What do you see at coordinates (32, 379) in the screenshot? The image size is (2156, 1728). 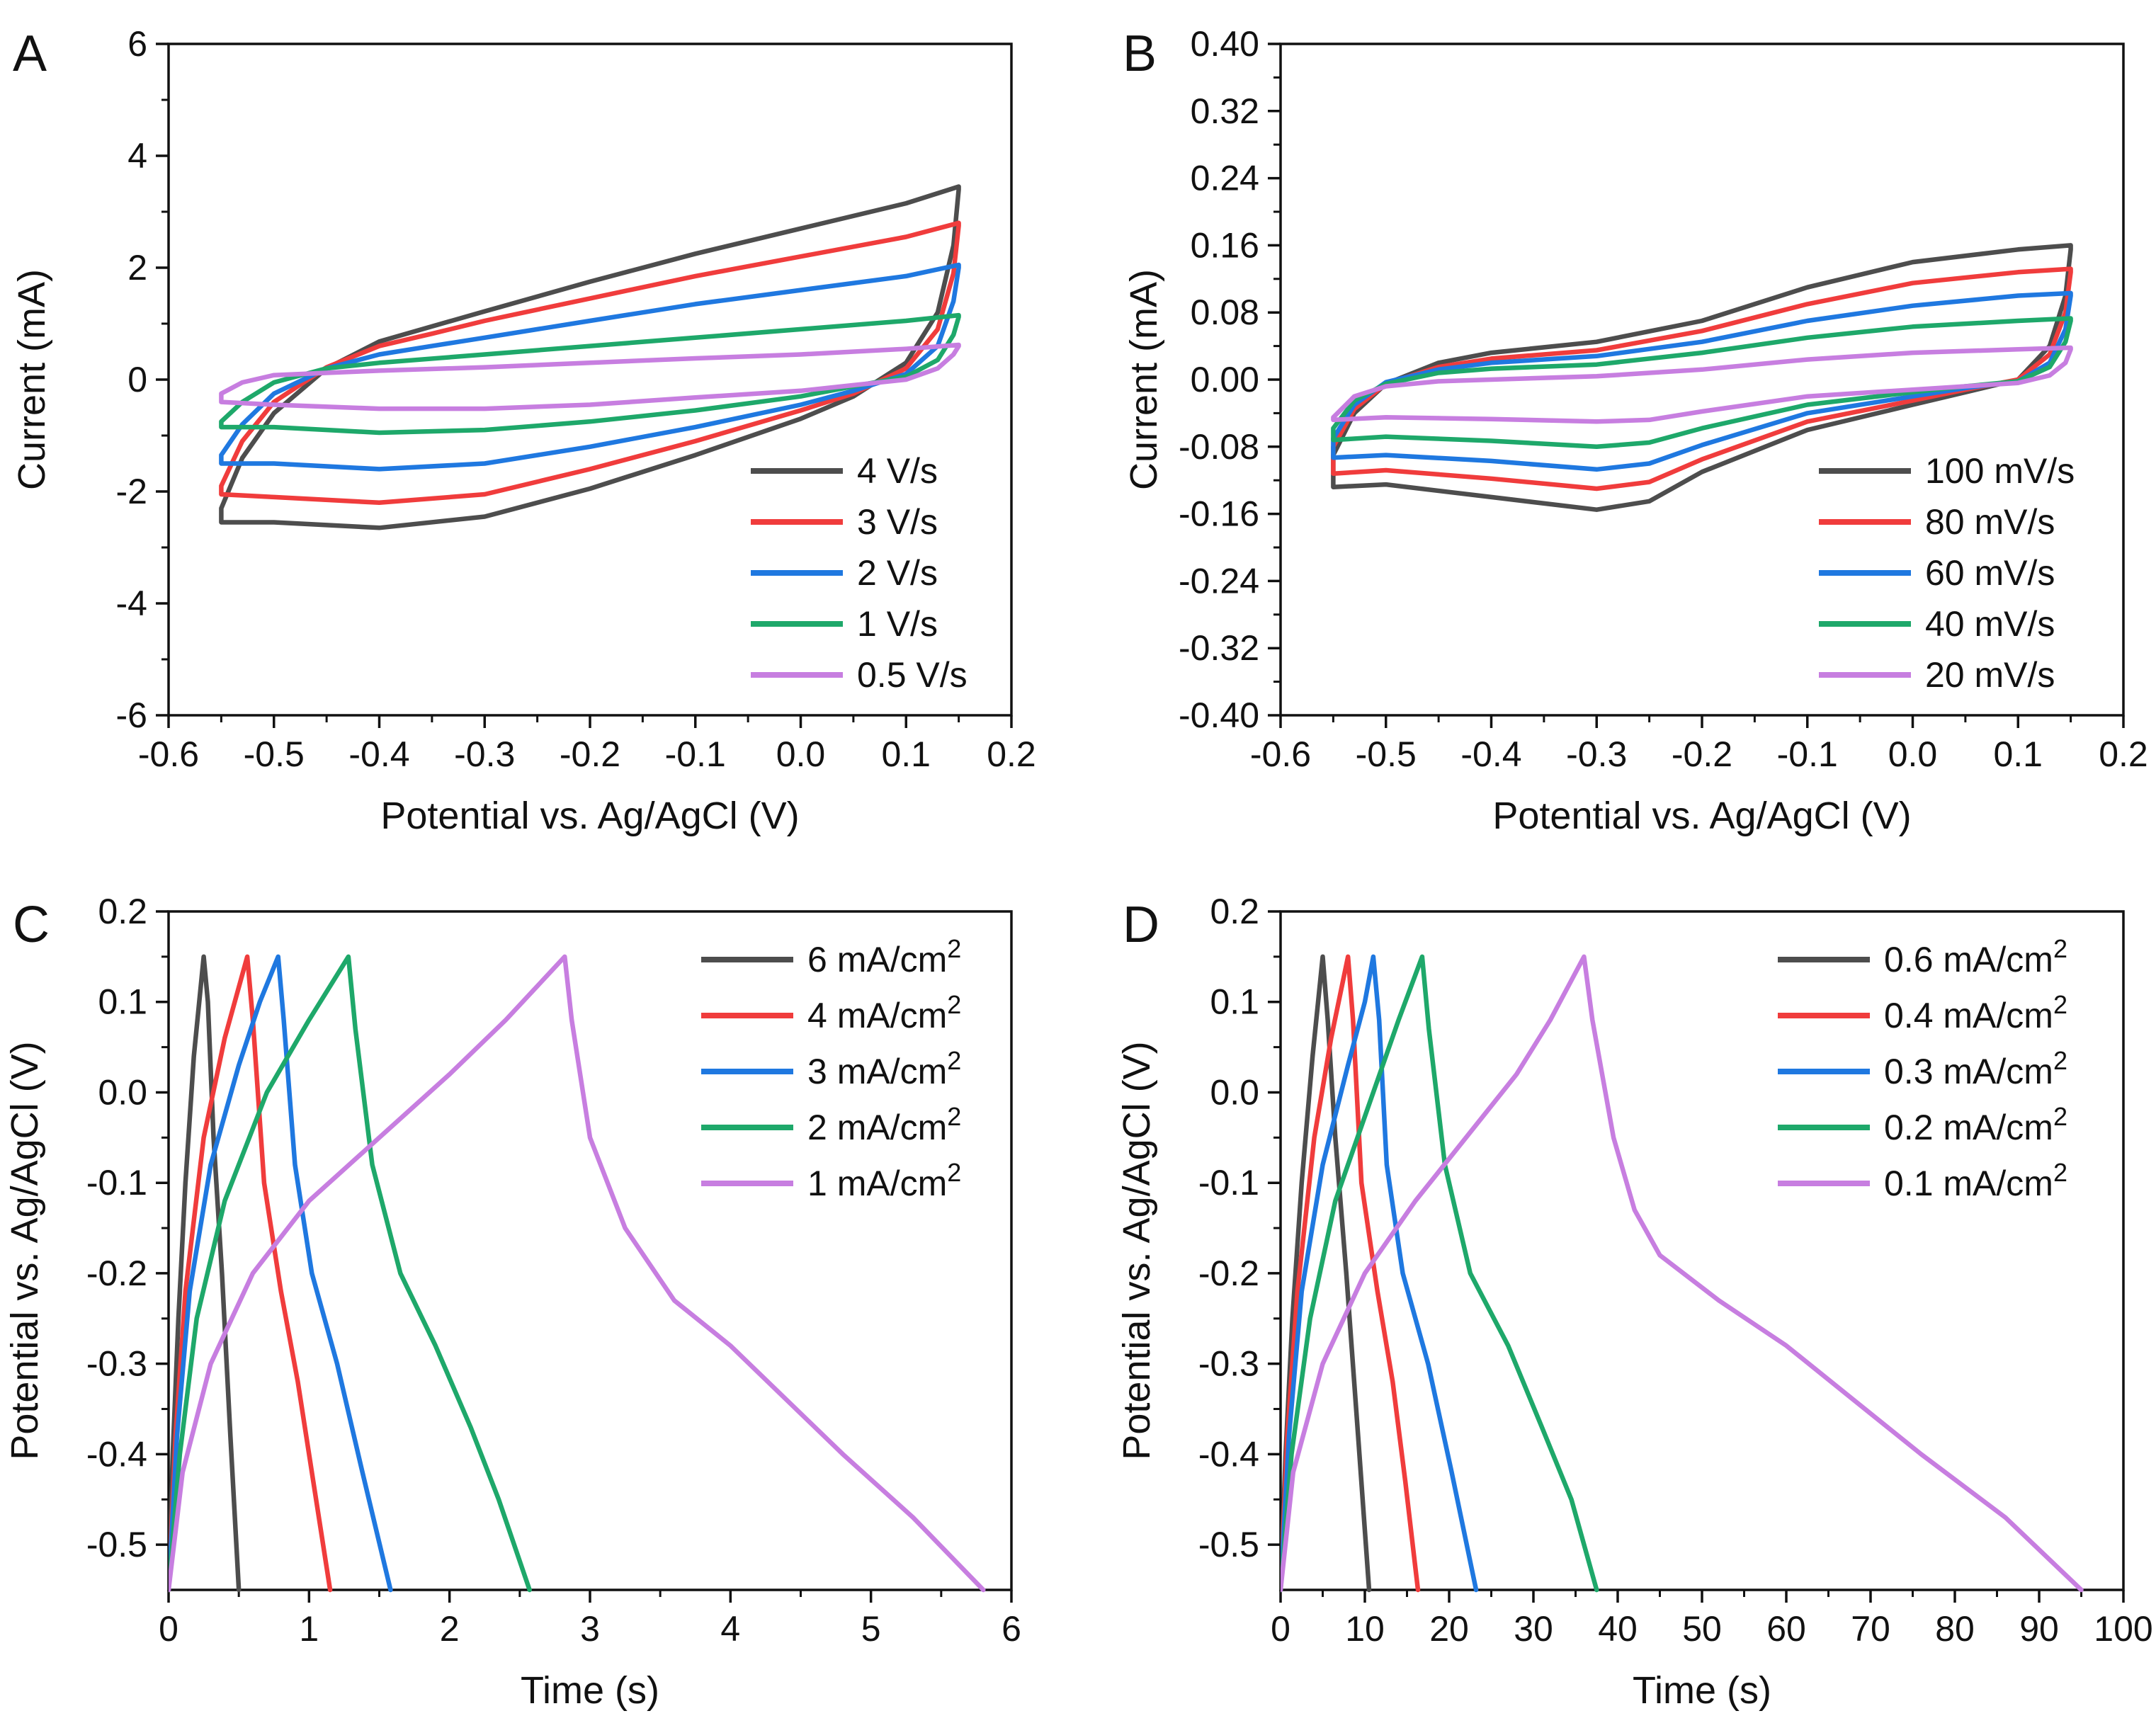 I see `y-axis-title-a: Current (mA)` at bounding box center [32, 379].